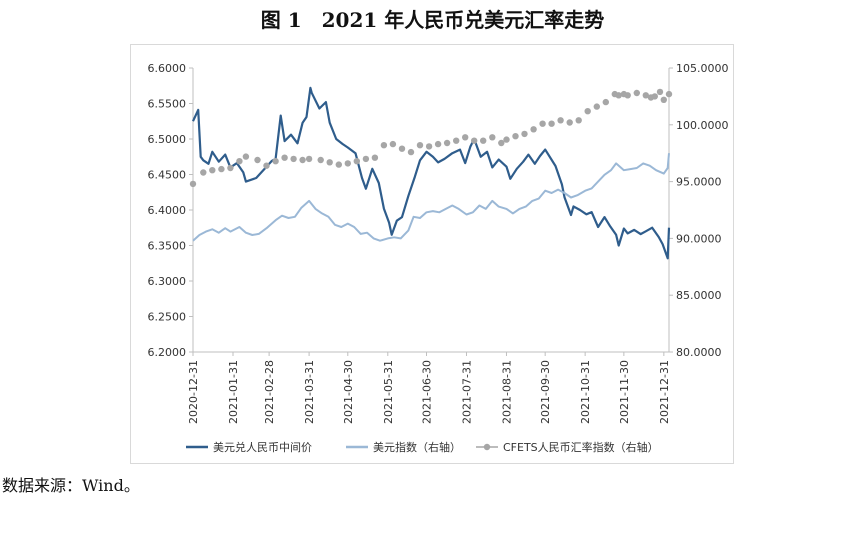 This screenshot has width=865, height=545. What do you see at coordinates (581, 447) in the screenshot?
I see `legend-label-3: CFETS人民币汇率指数（右轴）` at bounding box center [581, 447].